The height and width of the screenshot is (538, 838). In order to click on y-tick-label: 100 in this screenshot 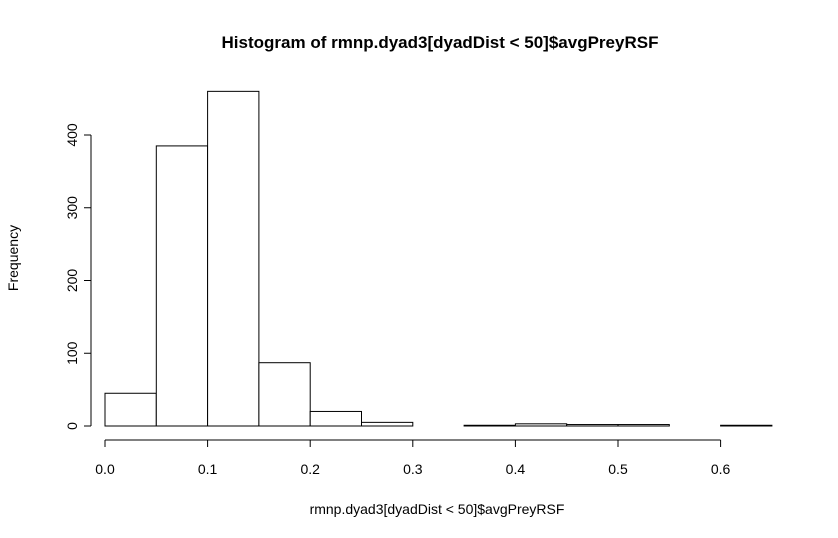, I will do `click(72, 353)`.